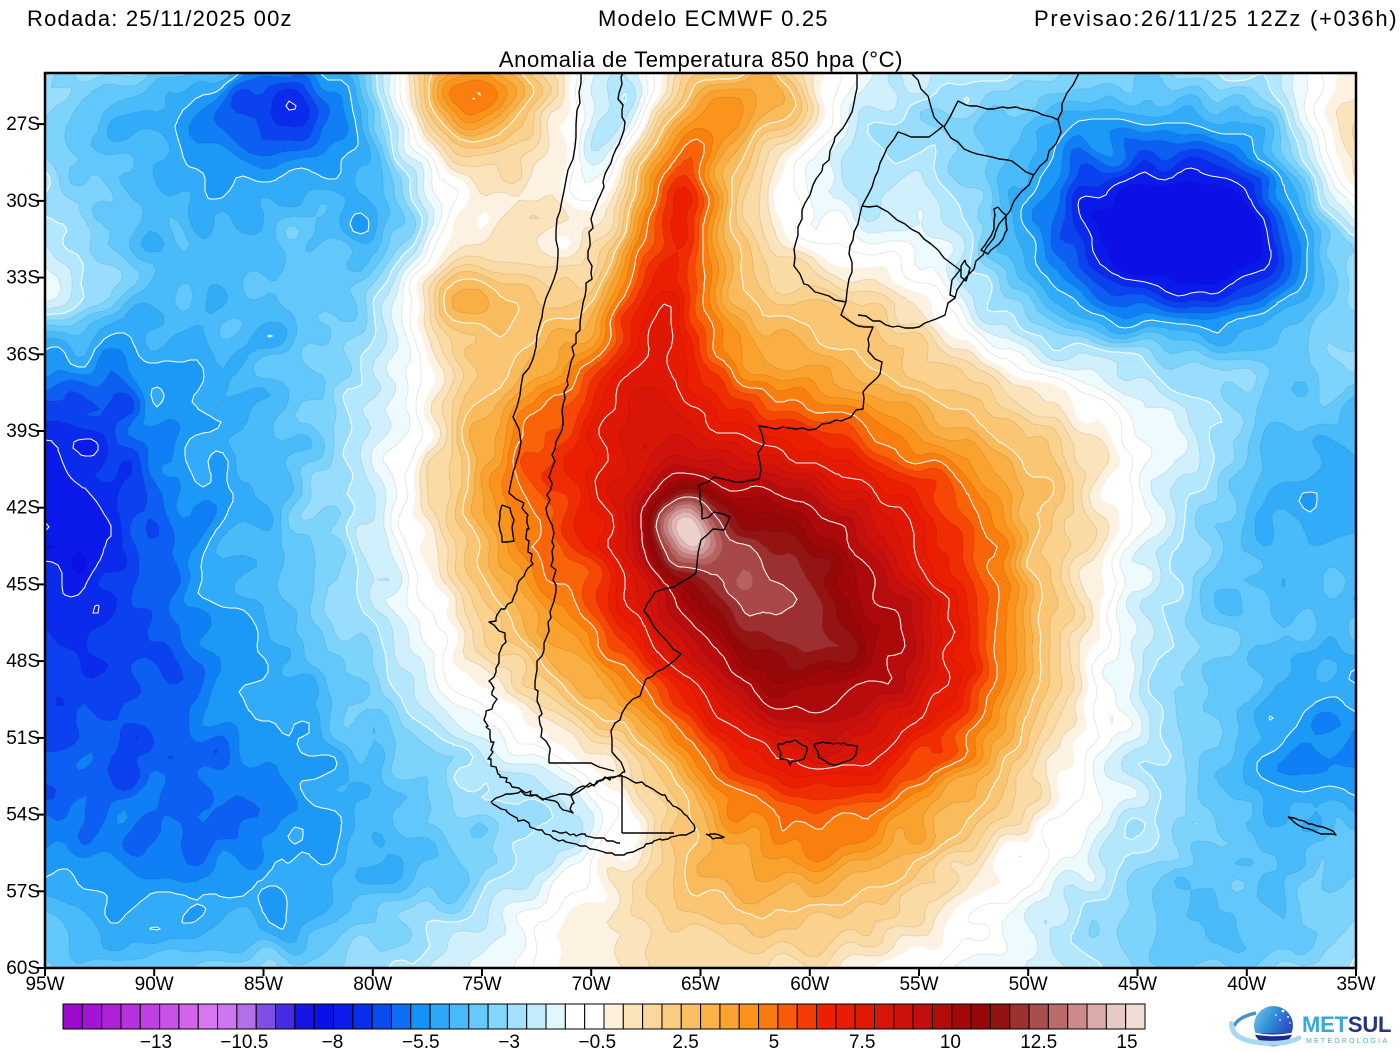  What do you see at coordinates (333, 1042) in the screenshot?
I see `svg-text: −8` at bounding box center [333, 1042].